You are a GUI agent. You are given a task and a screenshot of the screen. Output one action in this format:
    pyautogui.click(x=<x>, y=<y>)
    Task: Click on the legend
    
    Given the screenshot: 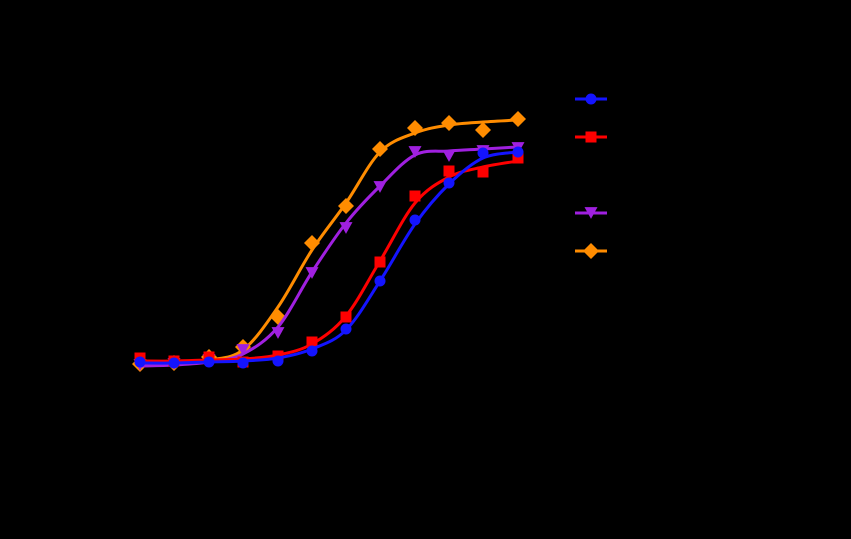 What is the action you would take?
    pyautogui.click(x=591, y=176)
    